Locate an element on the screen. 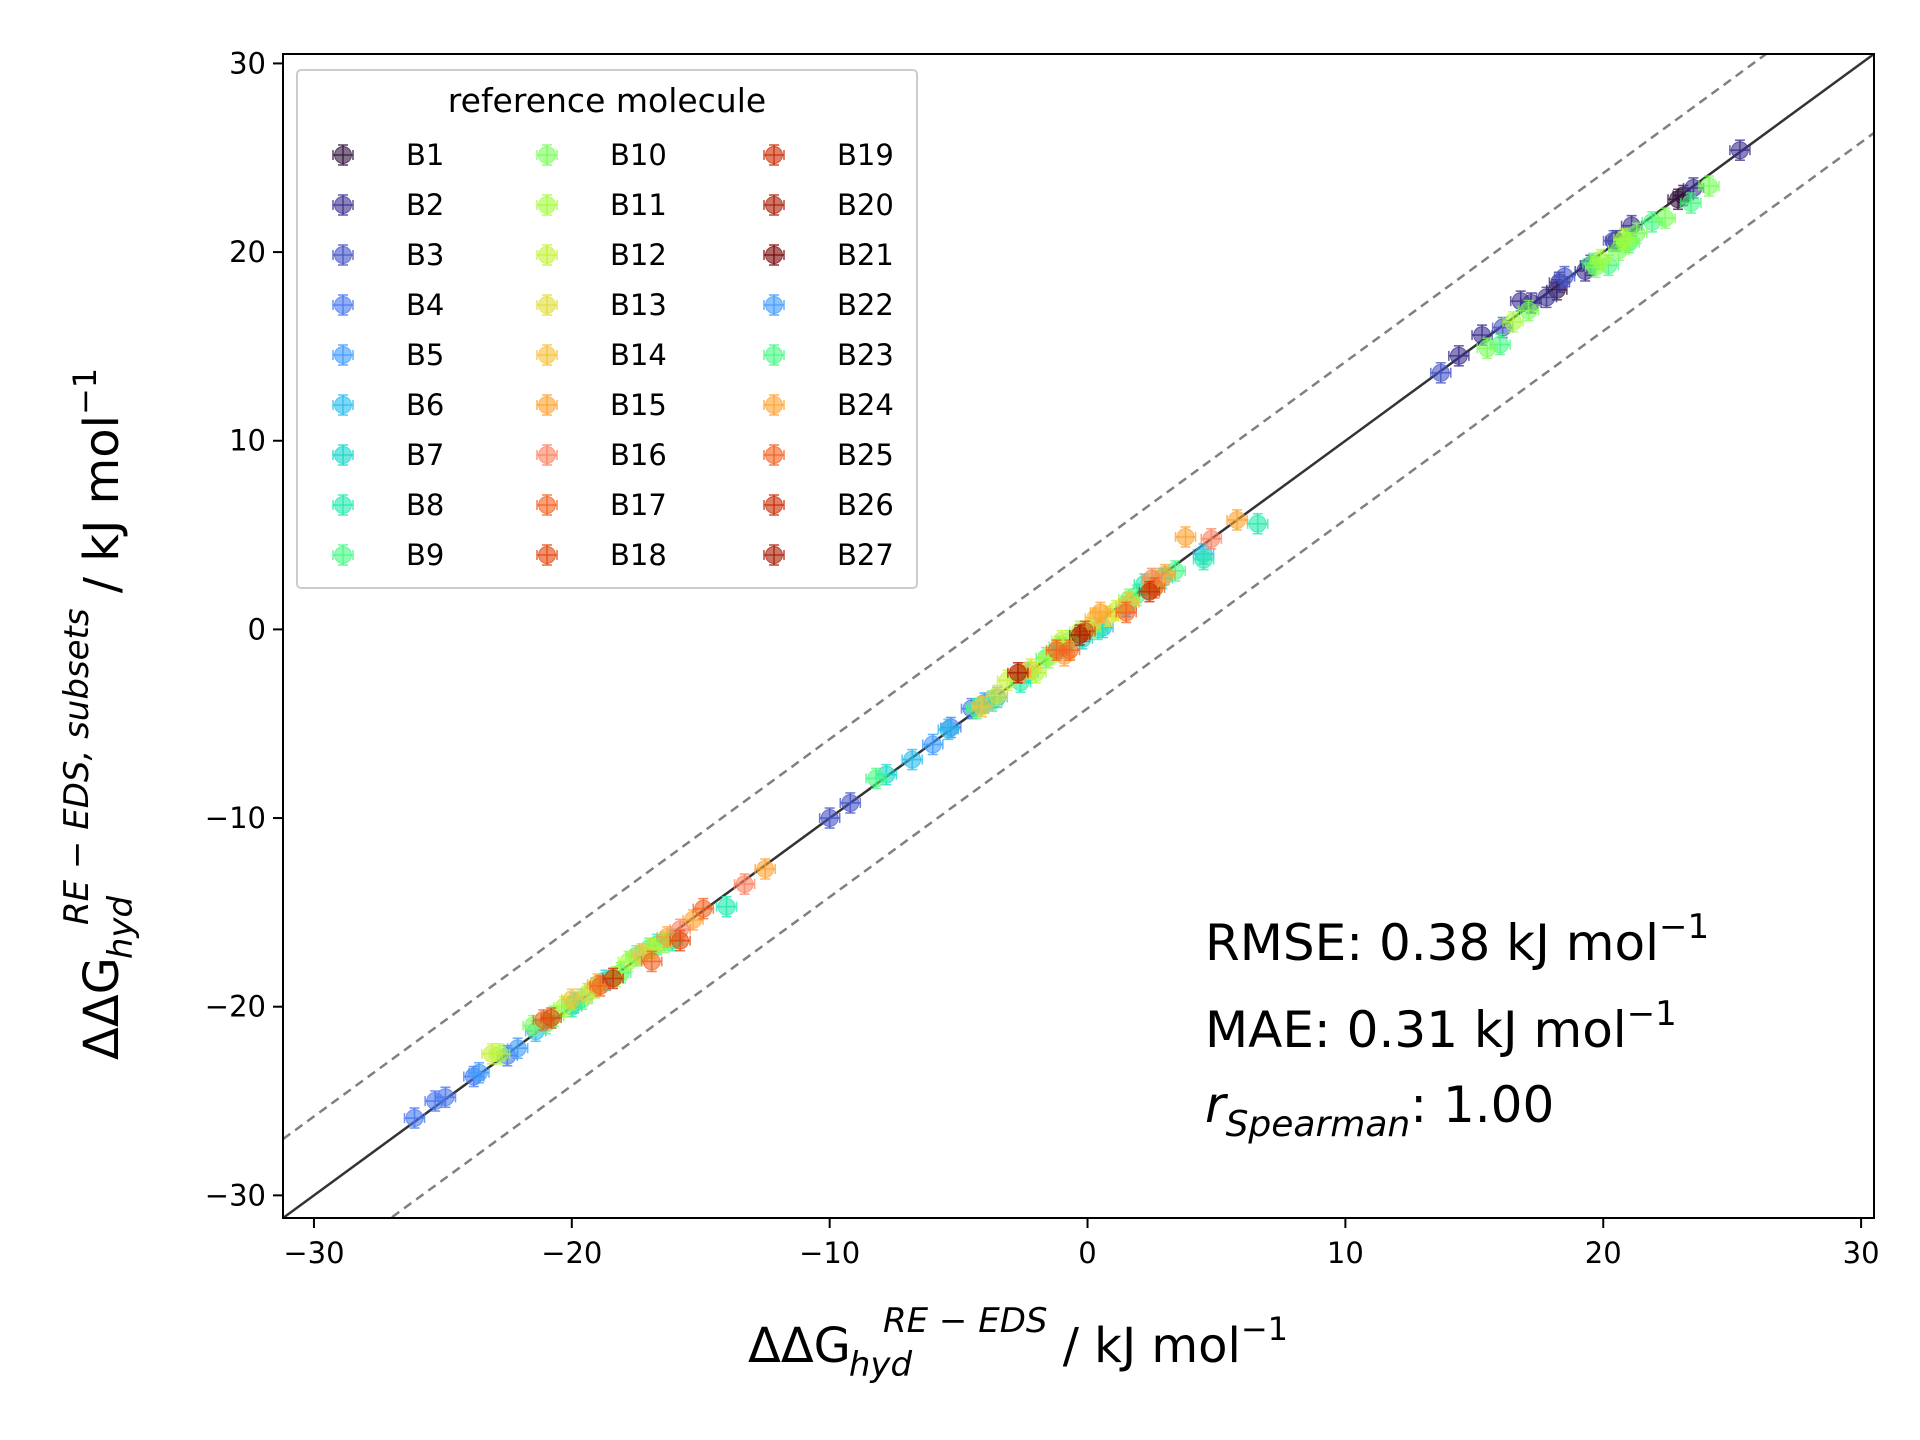  y-axis-title-unit: / kJ mol is located at coordinates (102, 511).